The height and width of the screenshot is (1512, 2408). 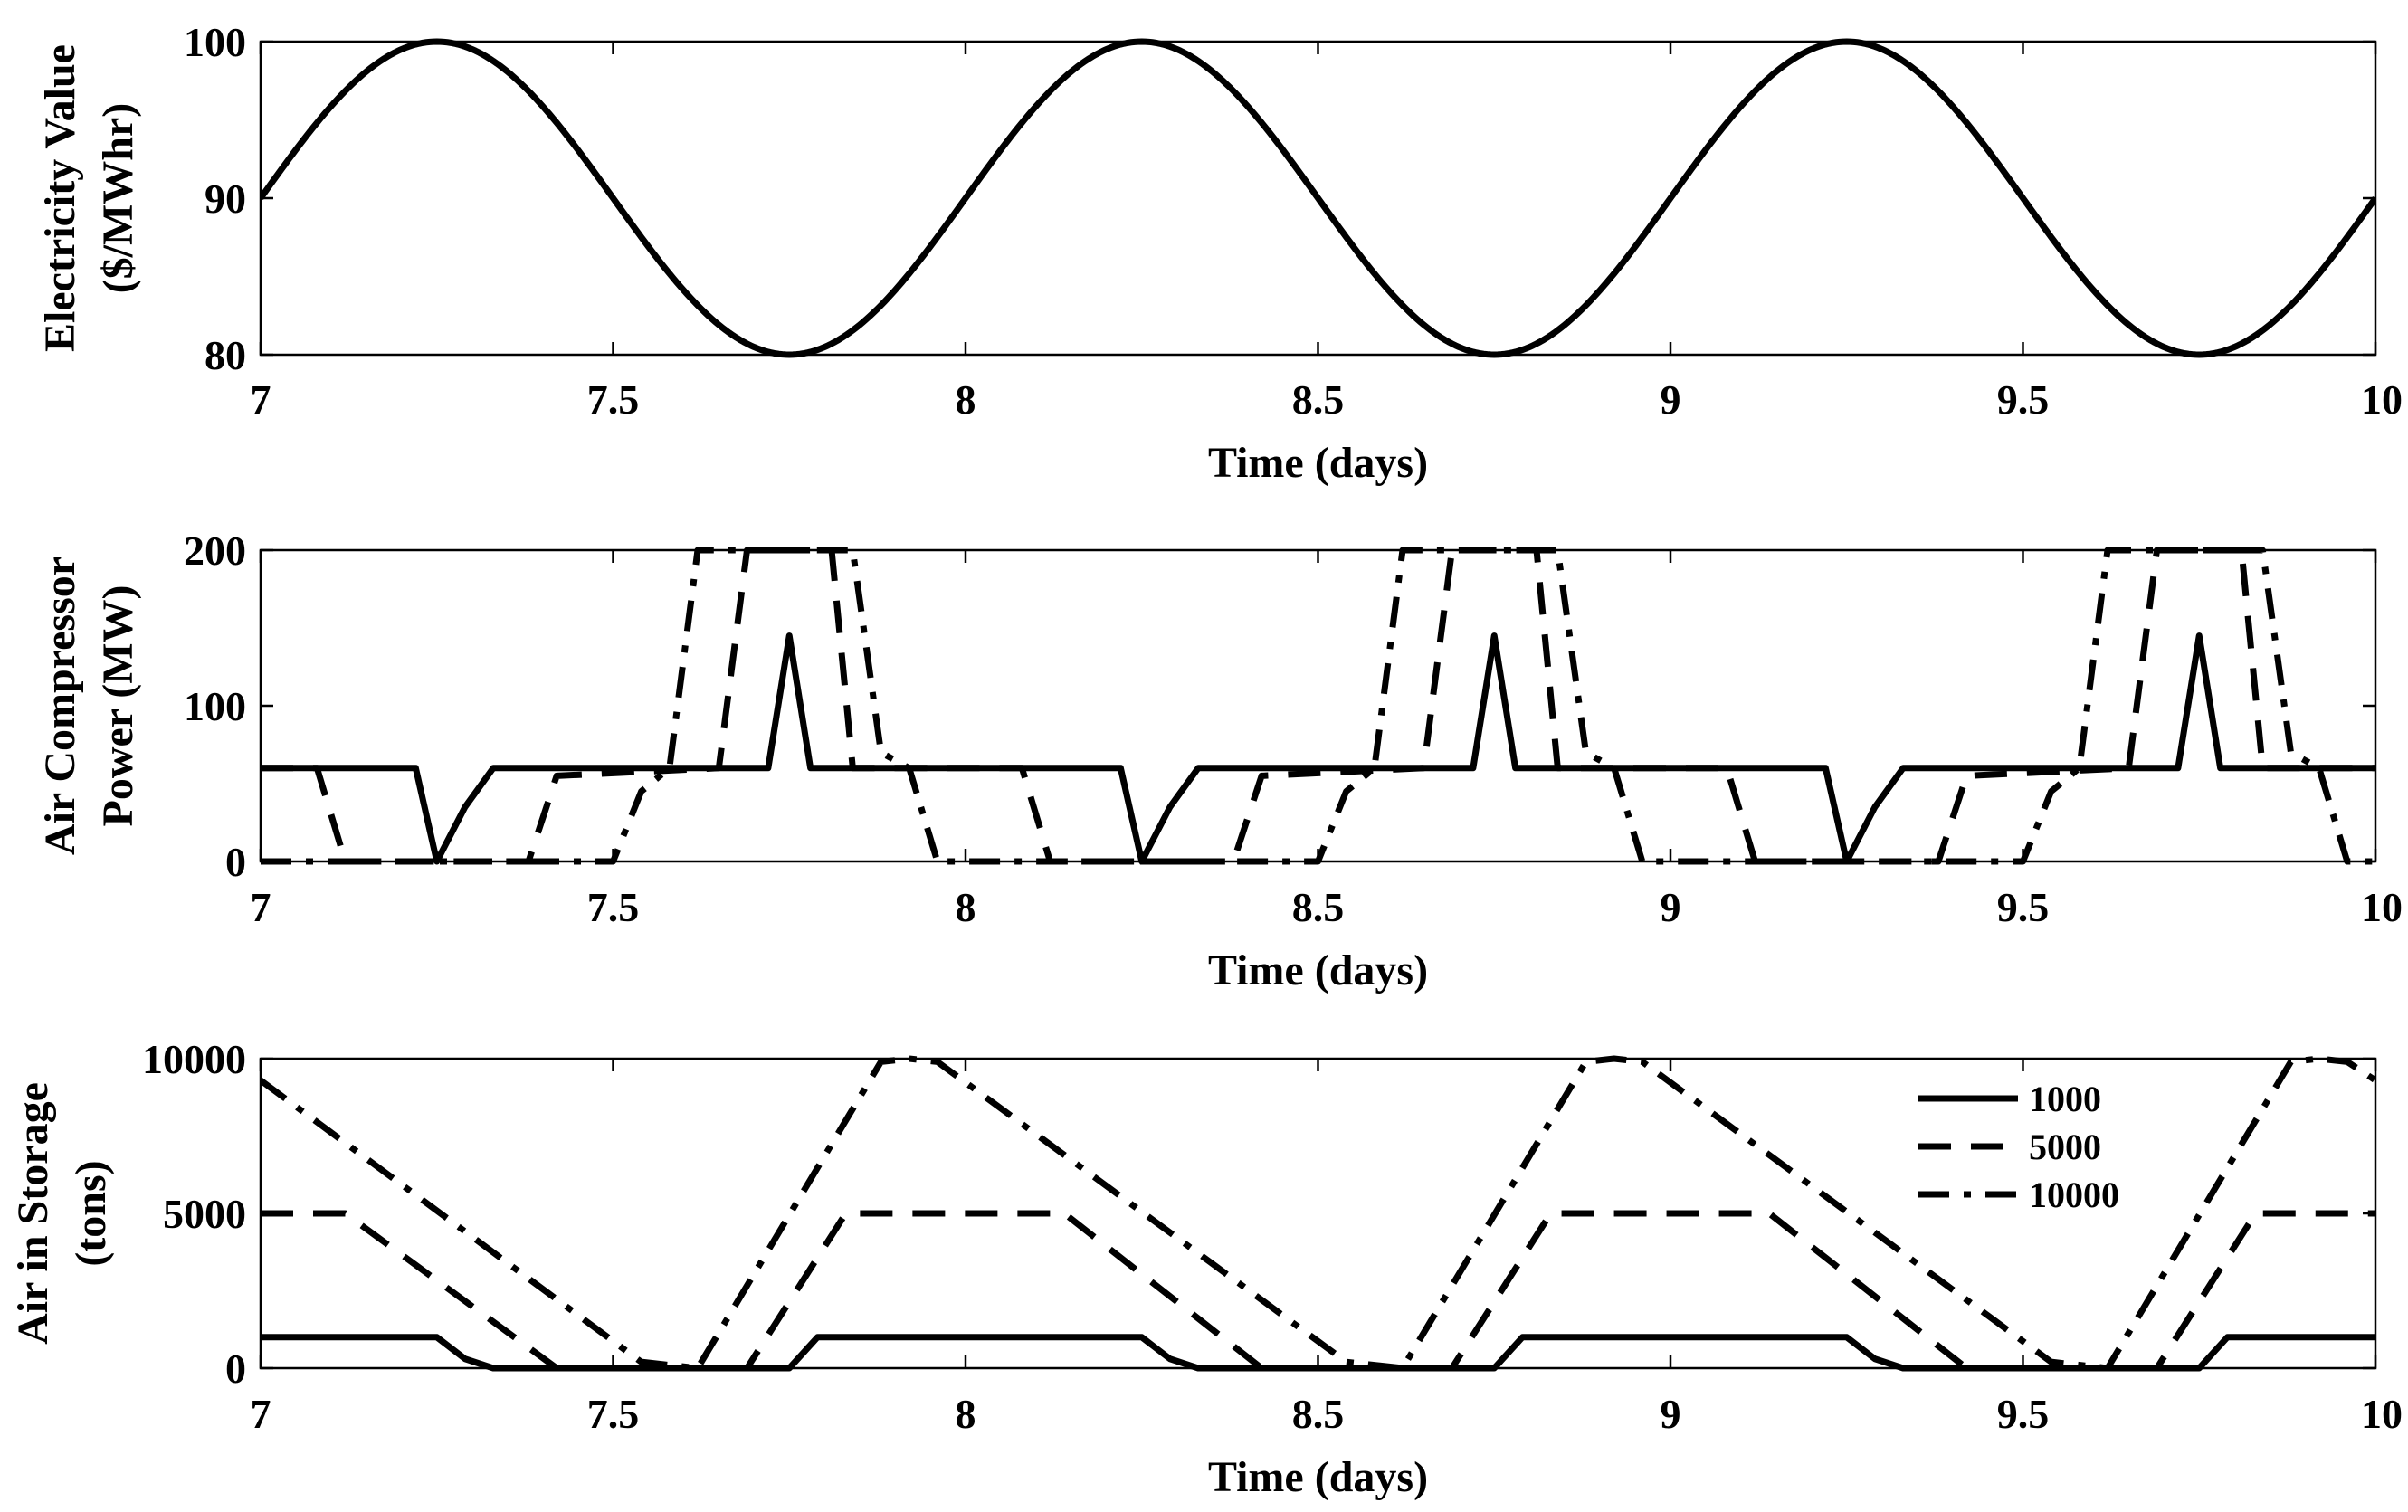 What do you see at coordinates (118, 199) in the screenshot?
I see `y-axis-title-line-2: ($/MWhr)` at bounding box center [118, 199].